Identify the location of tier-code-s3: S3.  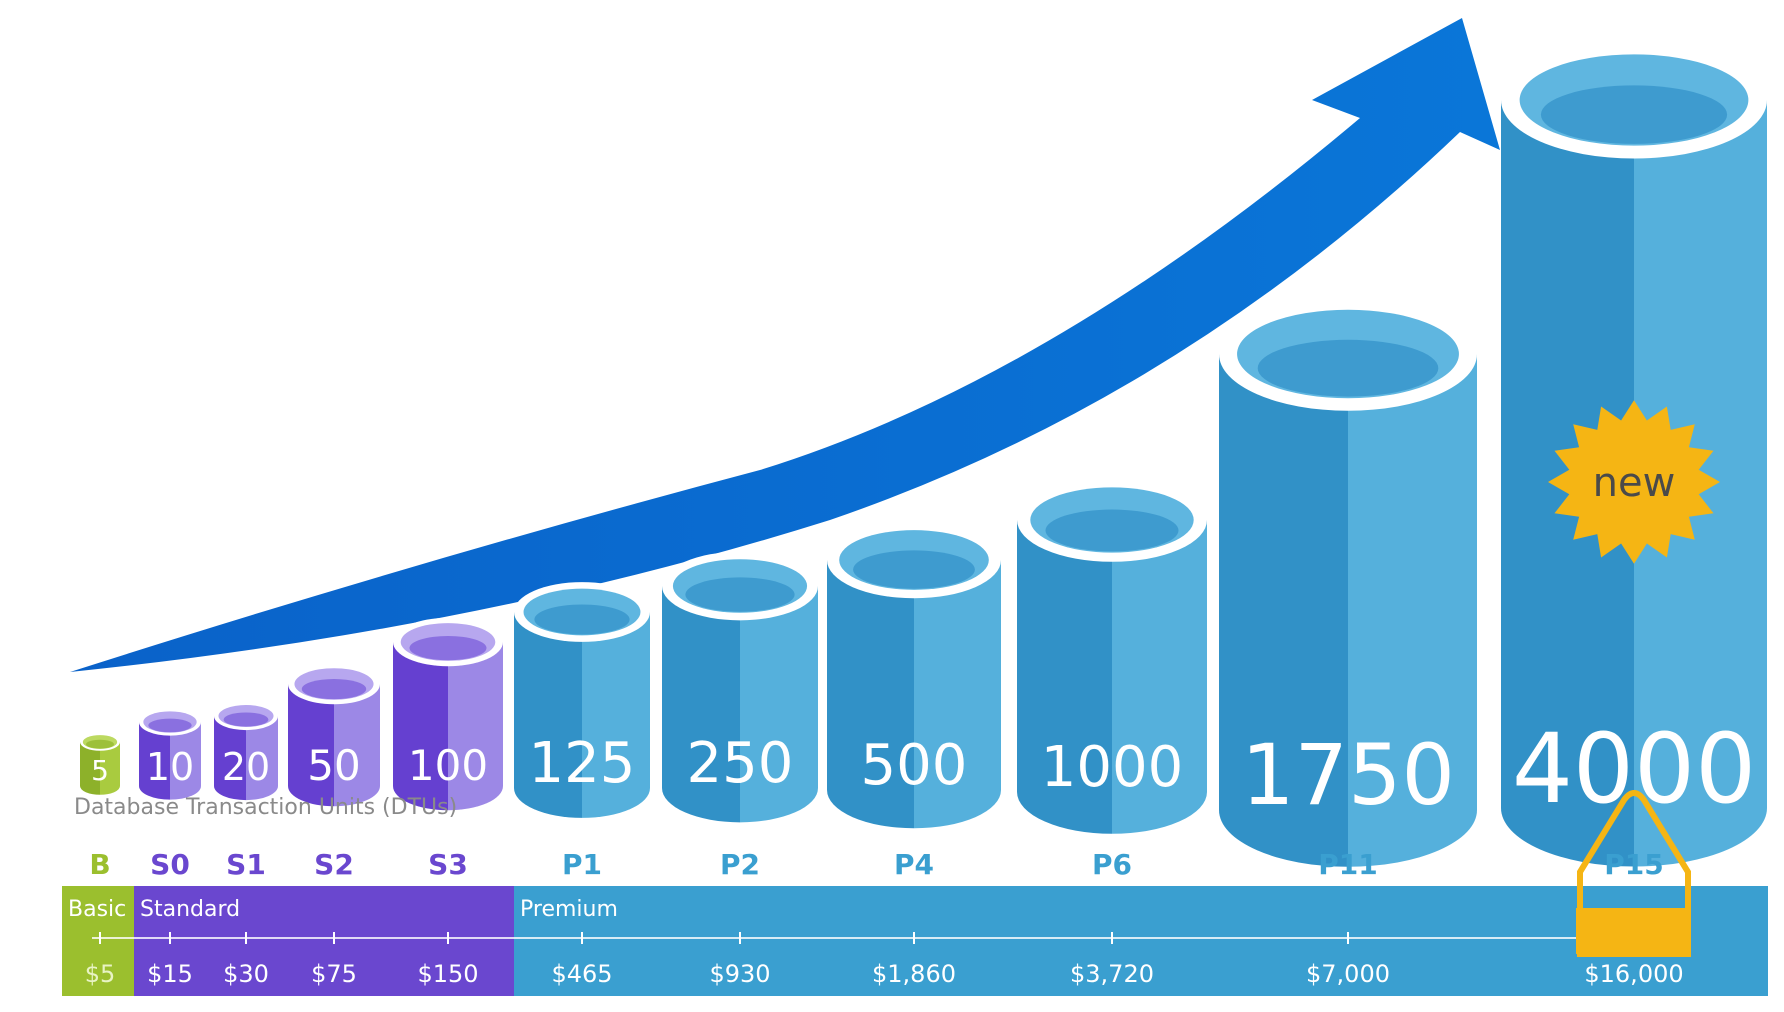
(448, 864).